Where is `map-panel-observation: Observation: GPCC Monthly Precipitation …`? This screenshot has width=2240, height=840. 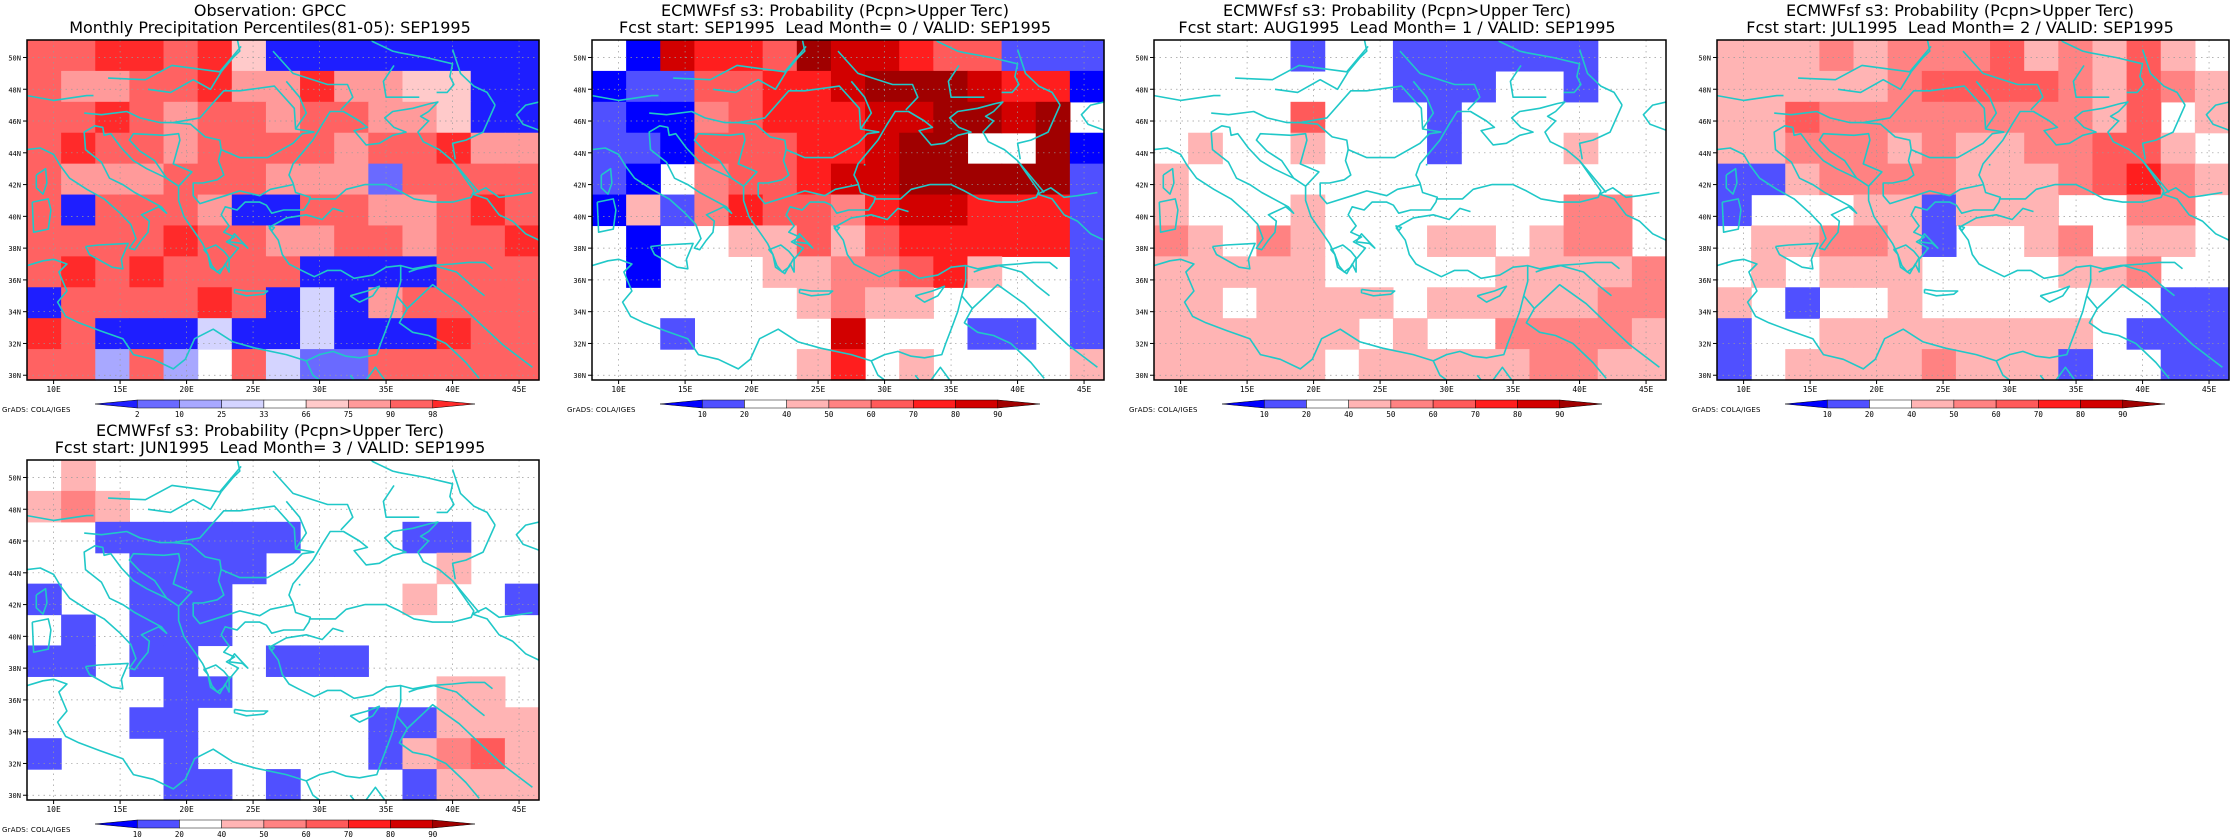
map-panel-observation: Observation: GPCC Monthly Precipitation … is located at coordinates (270, 210).